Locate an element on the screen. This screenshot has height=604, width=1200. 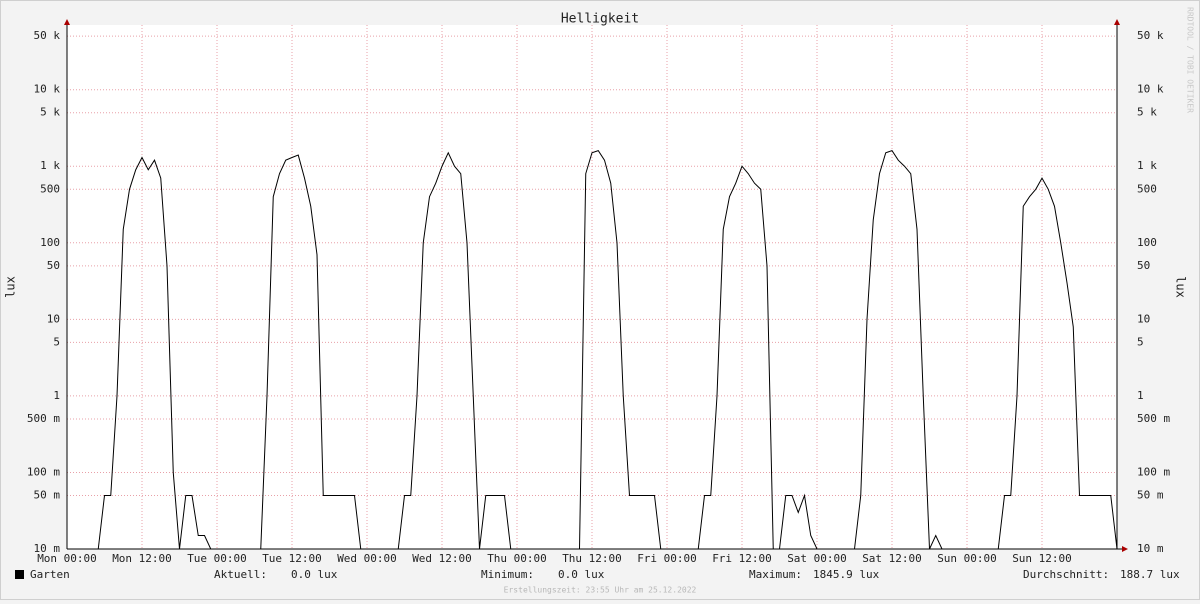
legend-label: Garten is located at coordinates (50, 574).